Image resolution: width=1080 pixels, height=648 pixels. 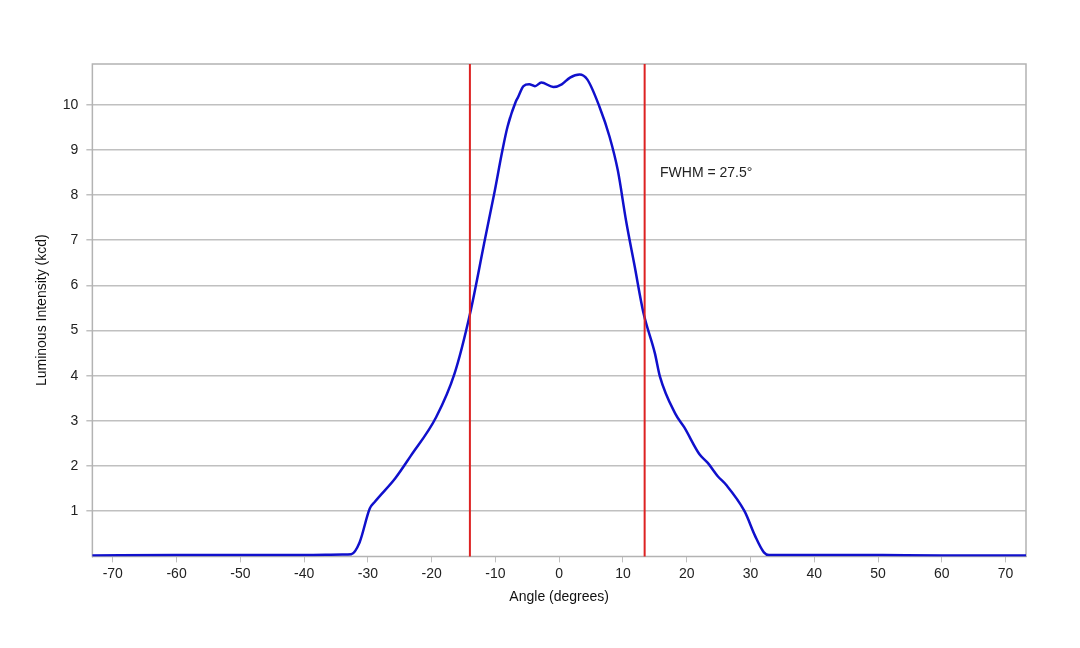 I want to click on y-tick-label: 4, so click(x=74, y=374).